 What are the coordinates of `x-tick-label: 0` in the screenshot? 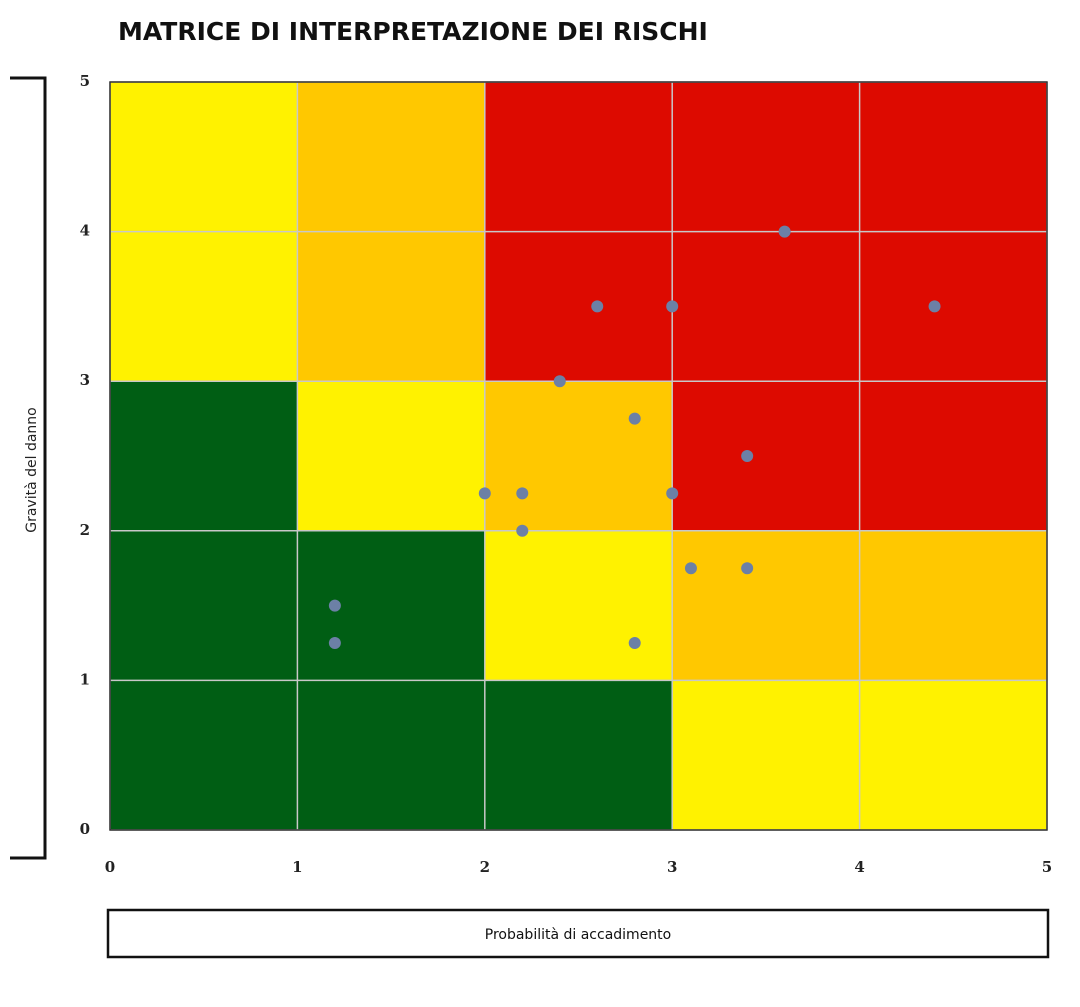 It's located at (110, 867).